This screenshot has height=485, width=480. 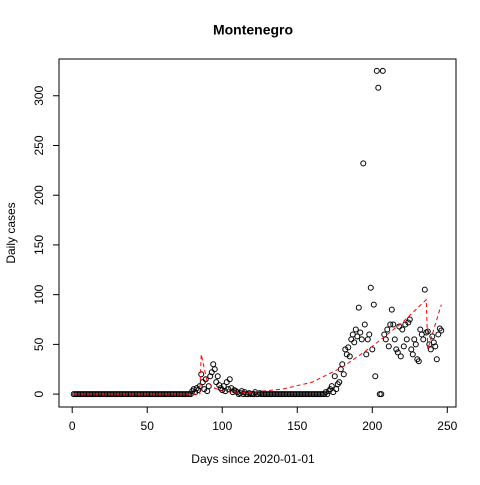 I want to click on x-tick-label: 0, so click(x=72, y=426).